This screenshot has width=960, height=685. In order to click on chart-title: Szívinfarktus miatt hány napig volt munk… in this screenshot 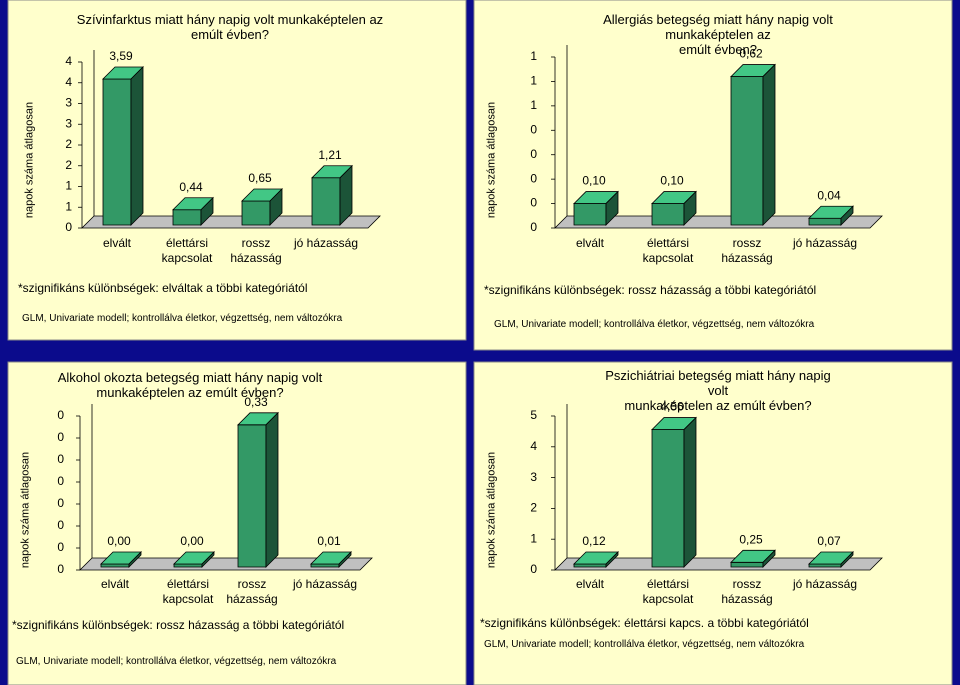, I will do `click(230, 27)`.